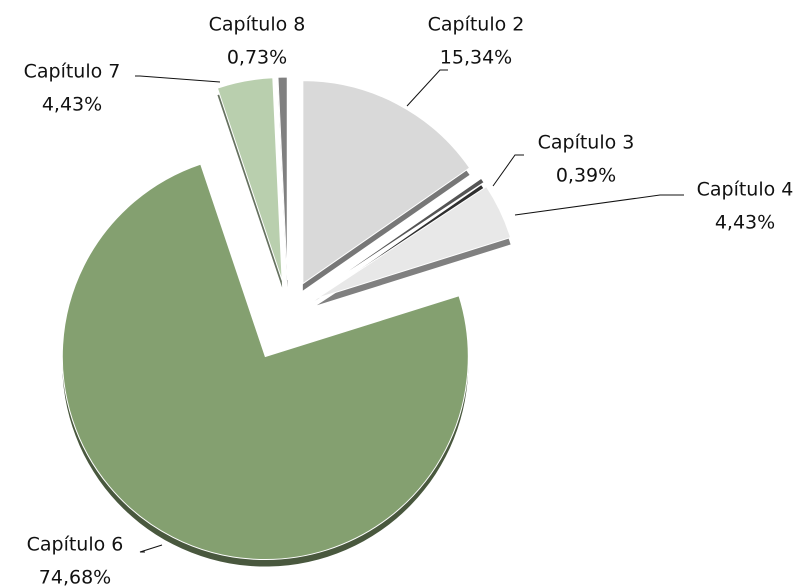 This screenshot has height=588, width=809. Describe the element at coordinates (586, 143) in the screenshot. I see `category-label: Capítulo 3` at that location.